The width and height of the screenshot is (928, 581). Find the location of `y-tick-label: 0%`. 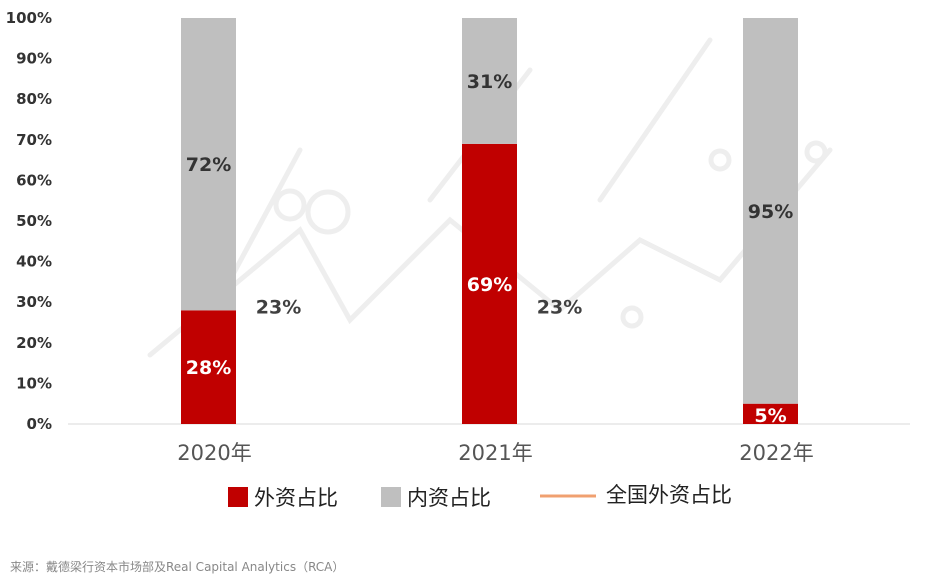

y-tick-label: 0% is located at coordinates (39, 424).